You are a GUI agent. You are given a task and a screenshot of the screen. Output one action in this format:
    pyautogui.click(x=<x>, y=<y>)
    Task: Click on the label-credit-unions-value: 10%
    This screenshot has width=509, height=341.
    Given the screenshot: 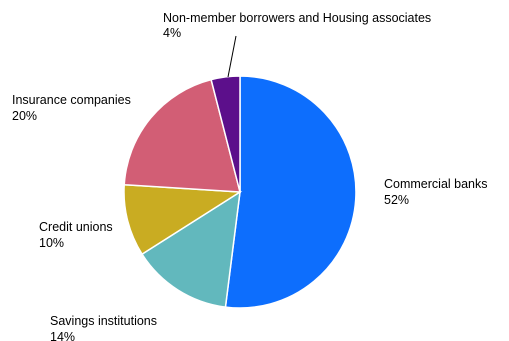 What is the action you would take?
    pyautogui.click(x=51, y=243)
    